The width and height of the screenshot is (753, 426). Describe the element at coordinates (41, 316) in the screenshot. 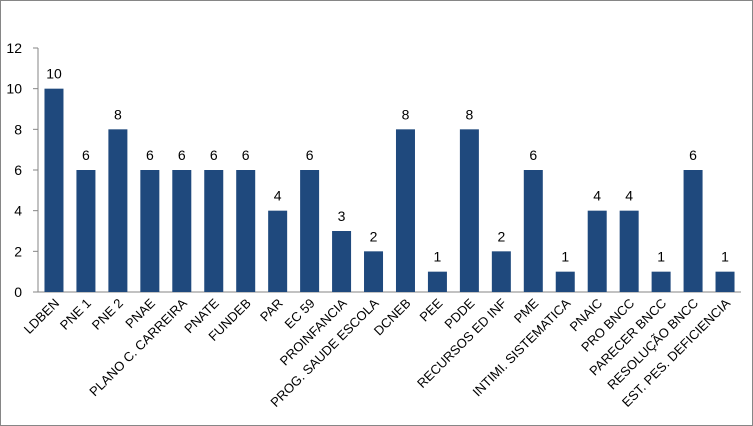

I see `category-label: LDBEN` at that location.